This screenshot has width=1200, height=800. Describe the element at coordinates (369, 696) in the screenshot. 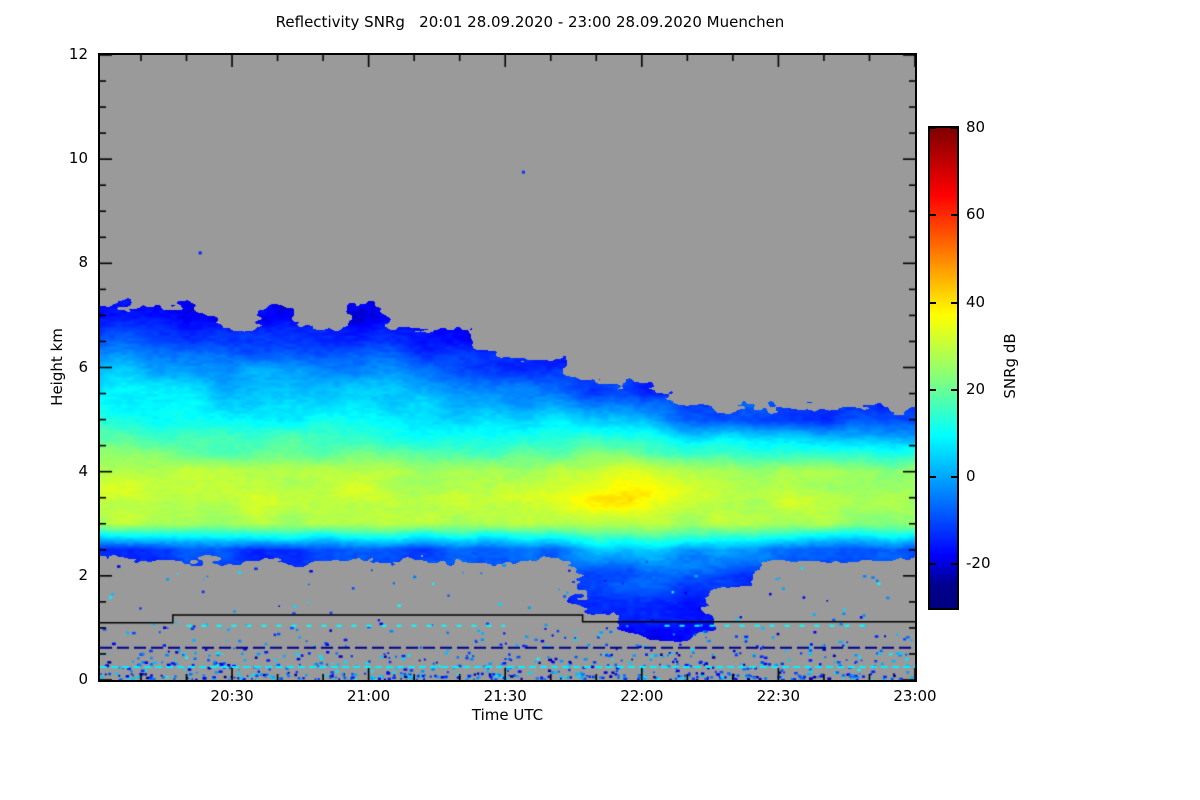

I see `x-axis-tick-label: 21:00` at that location.